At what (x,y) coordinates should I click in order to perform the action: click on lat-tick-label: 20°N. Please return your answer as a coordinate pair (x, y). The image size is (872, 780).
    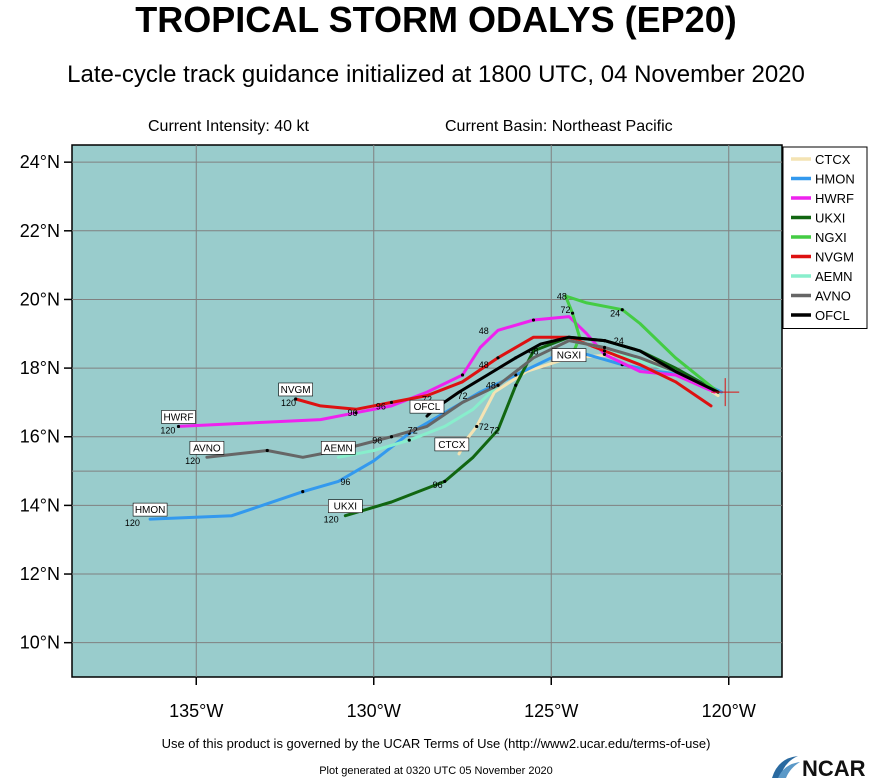
    Looking at the image, I should click on (40, 299).